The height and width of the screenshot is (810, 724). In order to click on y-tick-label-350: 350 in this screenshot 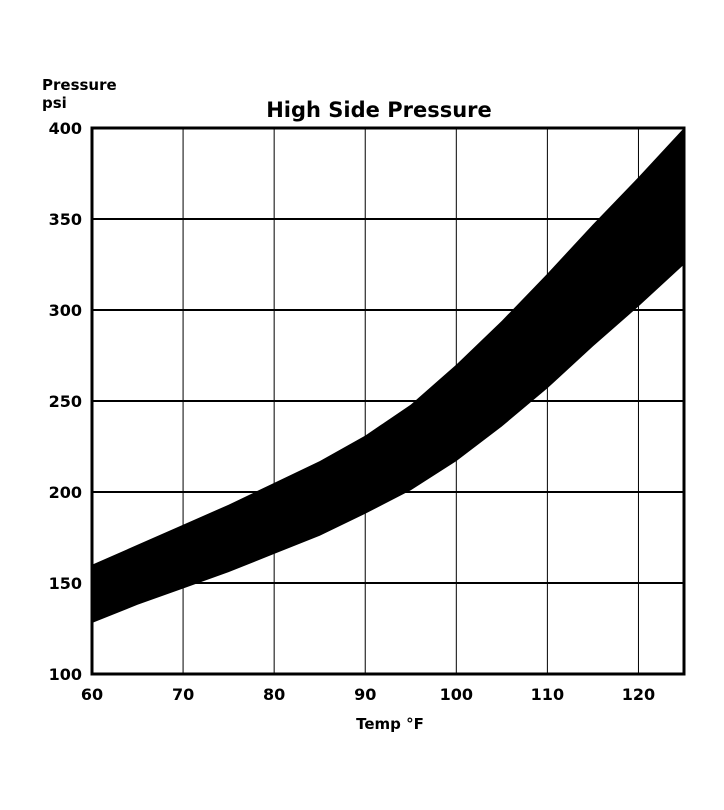, I will do `click(65, 219)`.